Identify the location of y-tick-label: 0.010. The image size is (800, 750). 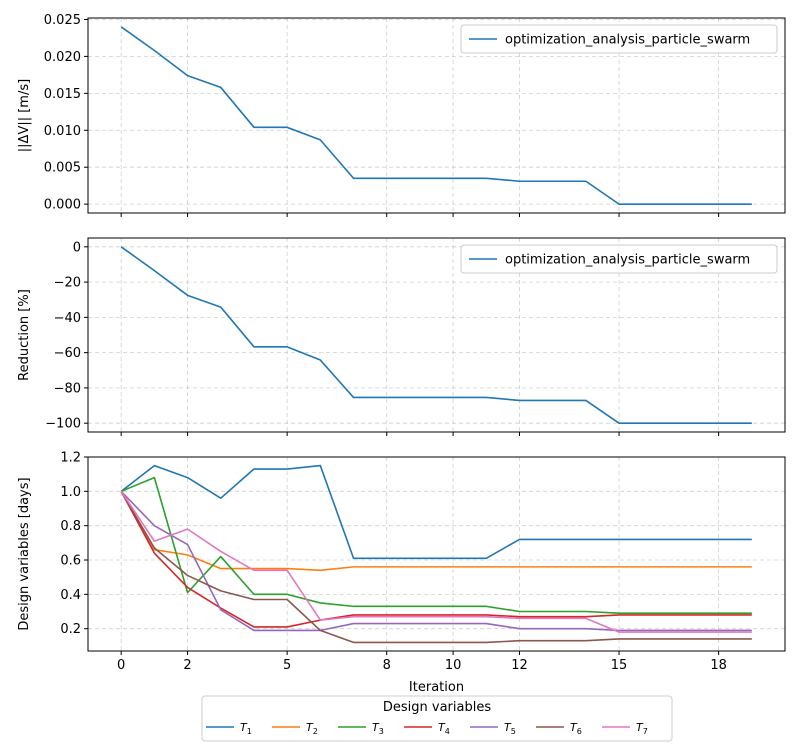
(62, 131).